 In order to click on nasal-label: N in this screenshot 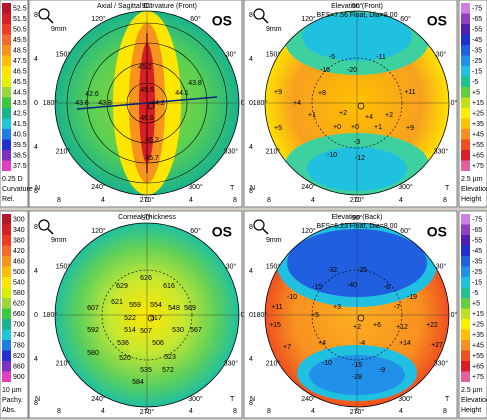, I will do `click(252, 399)`.